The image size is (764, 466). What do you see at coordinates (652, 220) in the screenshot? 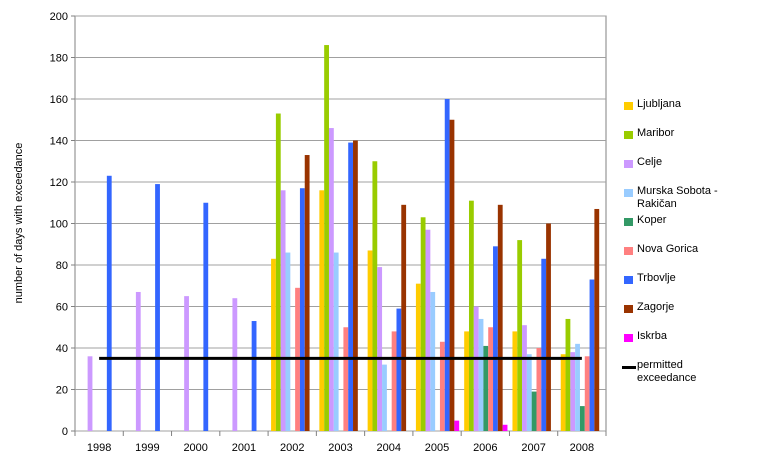
I see `legend-label: Koper` at bounding box center [652, 220].